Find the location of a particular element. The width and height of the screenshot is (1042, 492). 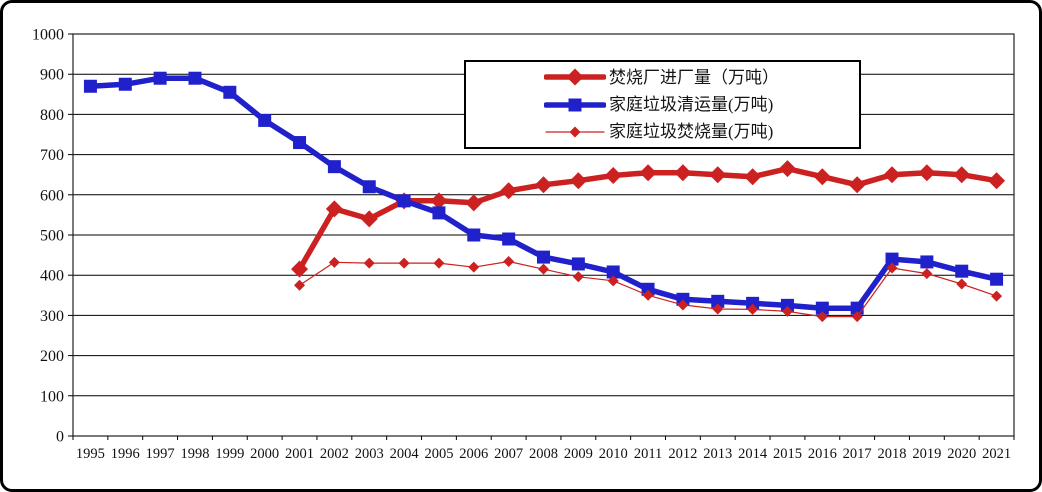

x-axis-tick-label: 2002 is located at coordinates (334, 454).